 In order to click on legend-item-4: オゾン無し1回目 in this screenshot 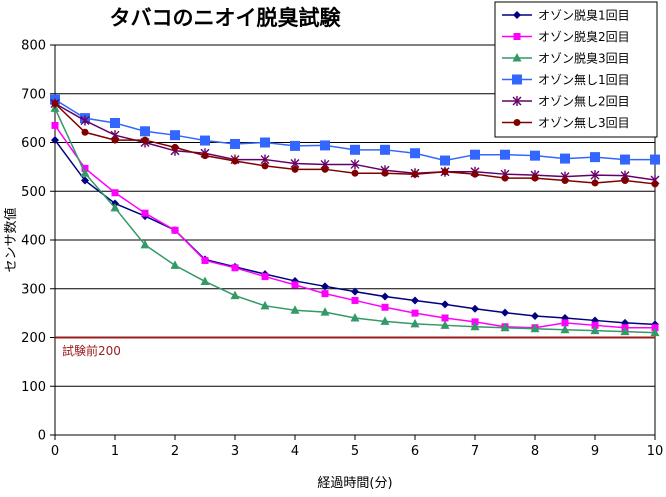, I will do `click(566, 79)`.